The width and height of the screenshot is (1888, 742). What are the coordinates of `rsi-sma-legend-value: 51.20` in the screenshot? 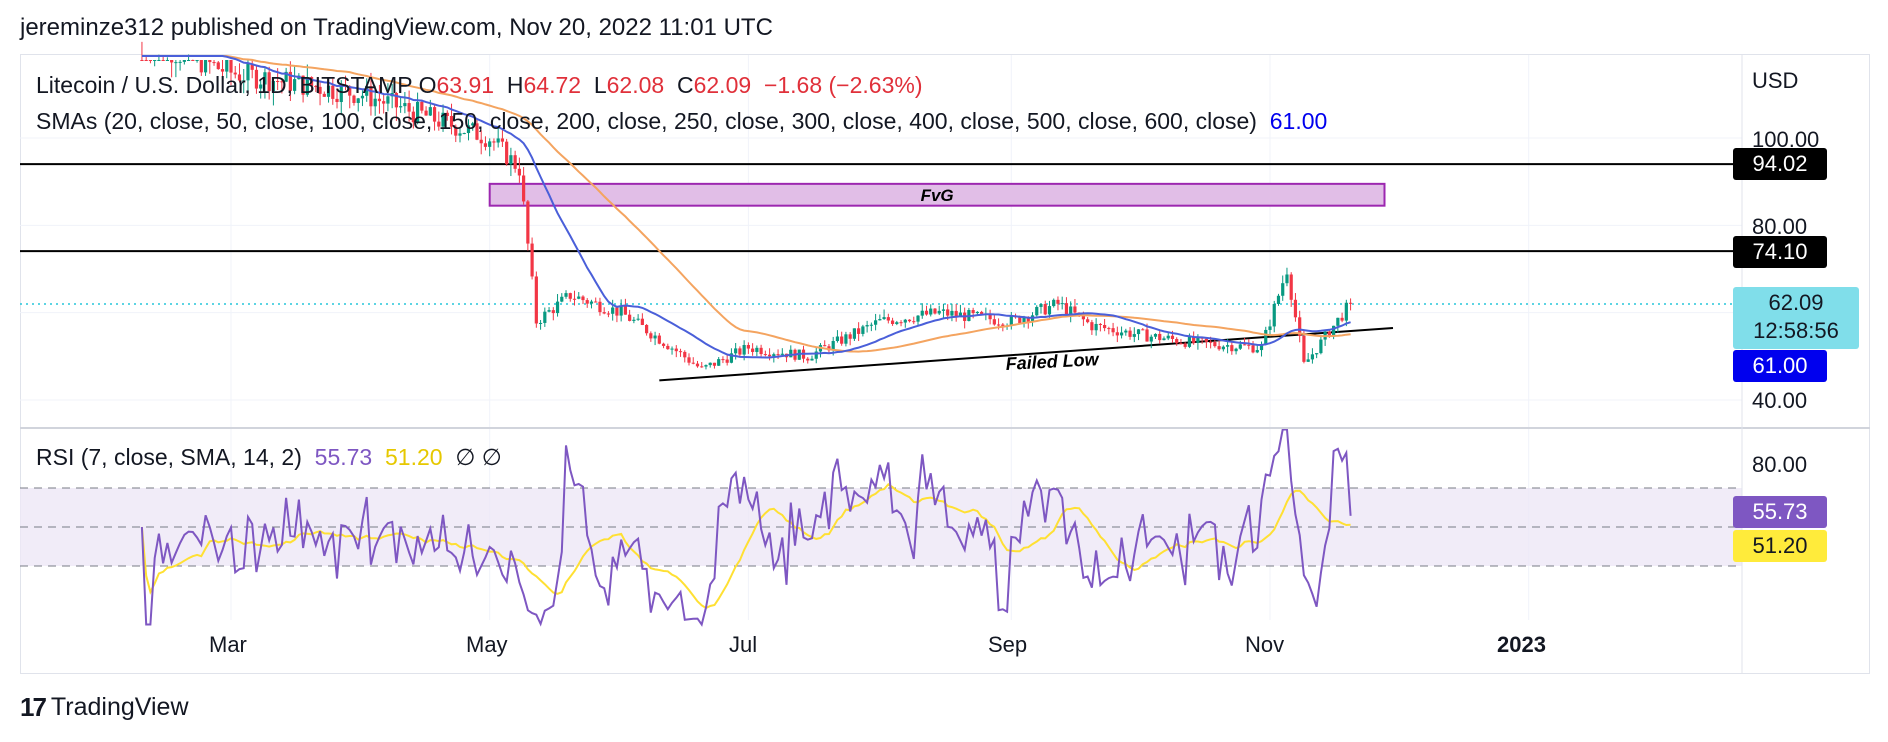 It's located at (414, 457).